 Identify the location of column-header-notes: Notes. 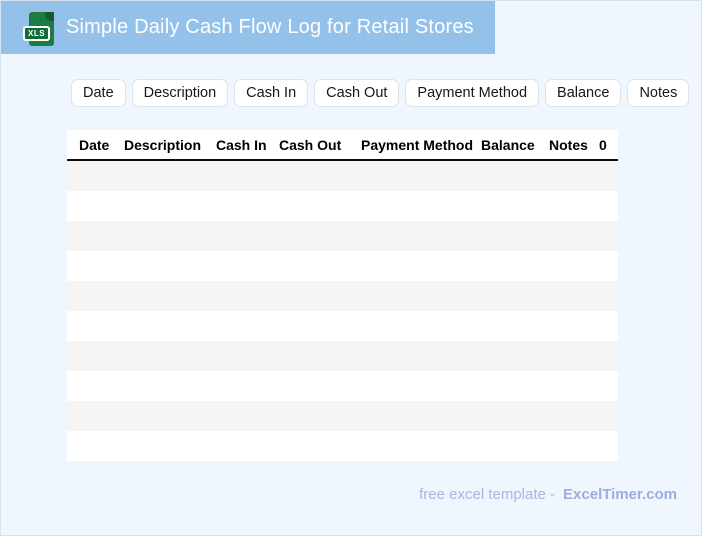
(568, 144).